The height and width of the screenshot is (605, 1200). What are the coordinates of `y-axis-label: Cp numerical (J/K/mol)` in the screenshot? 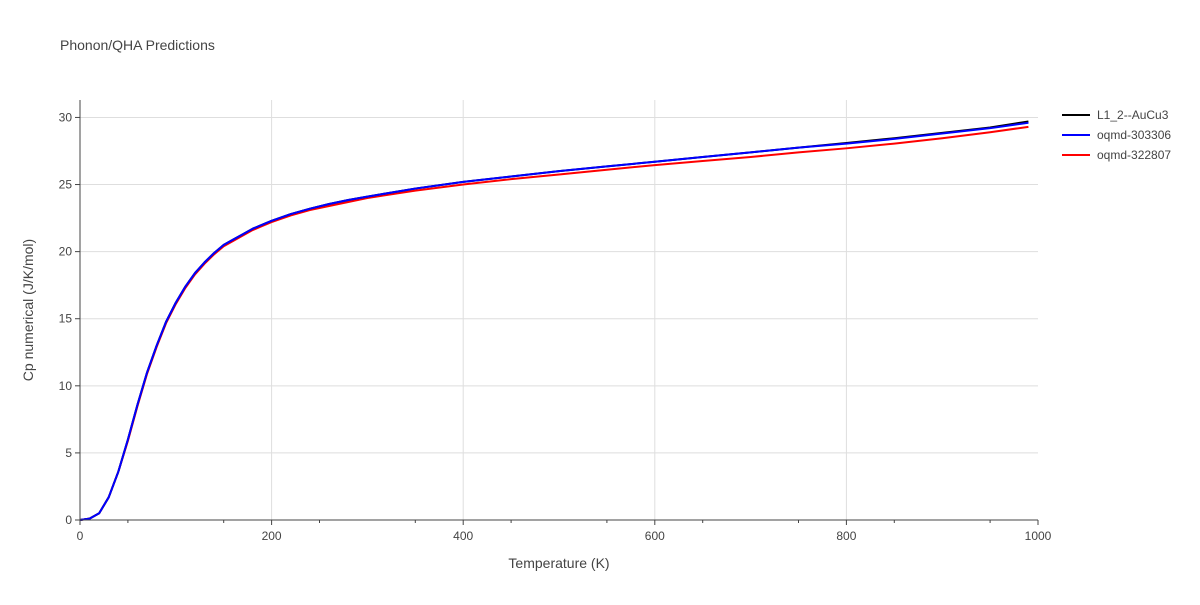 It's located at (28, 310).